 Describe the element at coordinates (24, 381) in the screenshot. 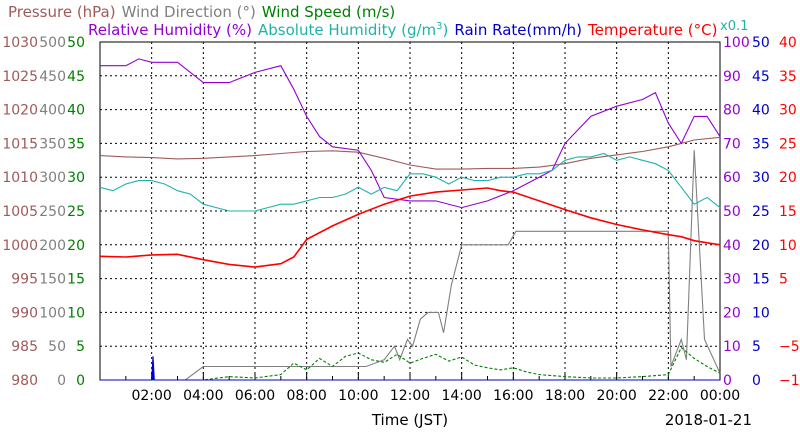

I see `pressure-tick-label: 980` at that location.